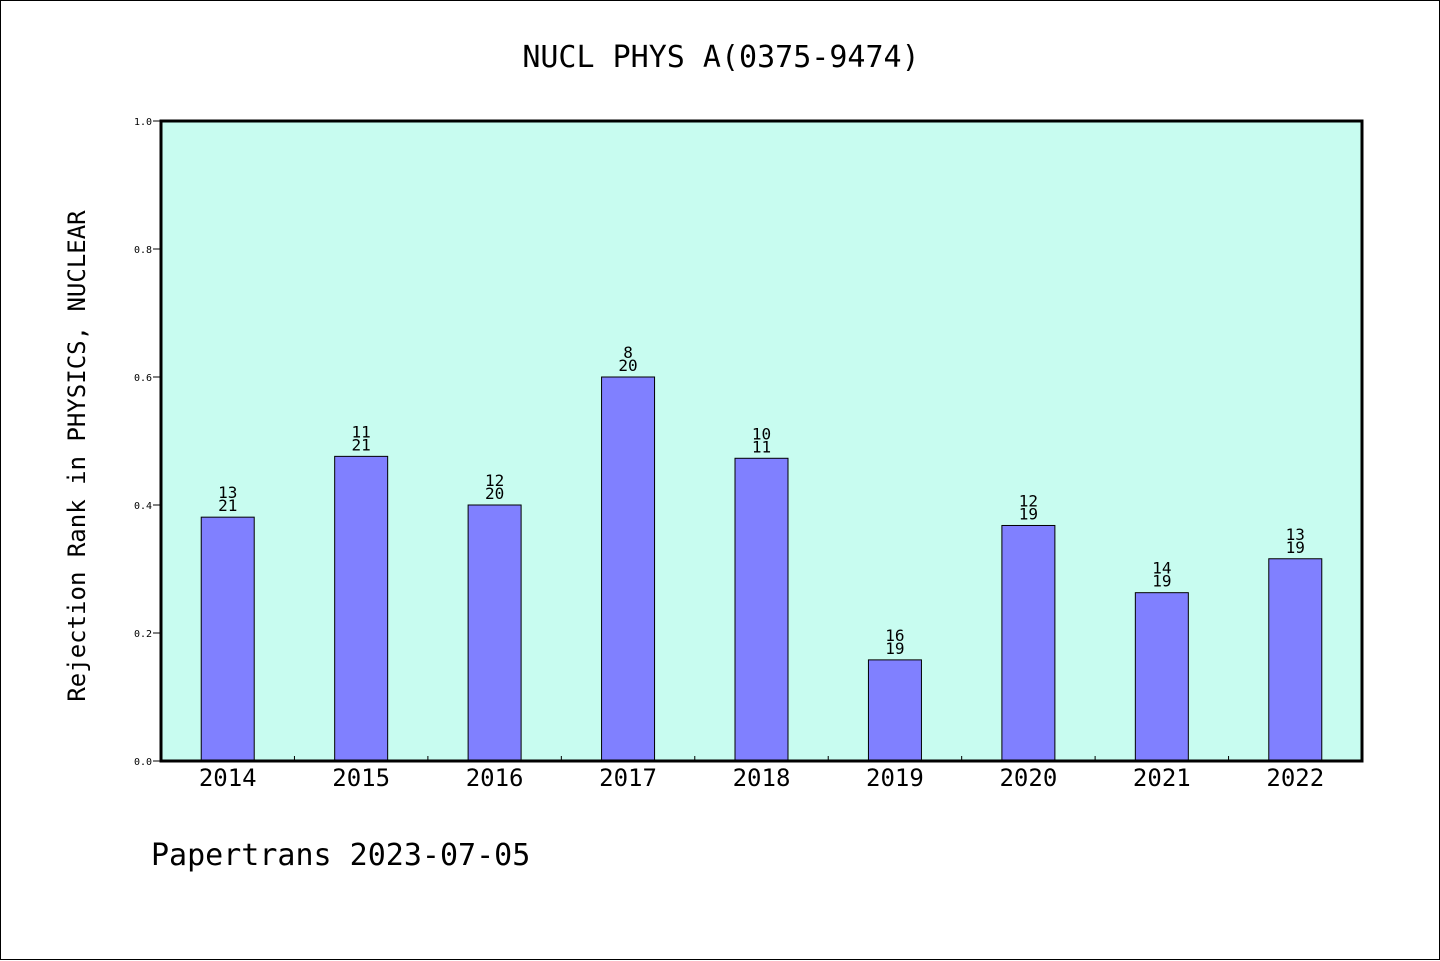  What do you see at coordinates (77, 456) in the screenshot?
I see `y-axis-label: Rejection Rank in PHYSICS, NUCLEAR` at bounding box center [77, 456].